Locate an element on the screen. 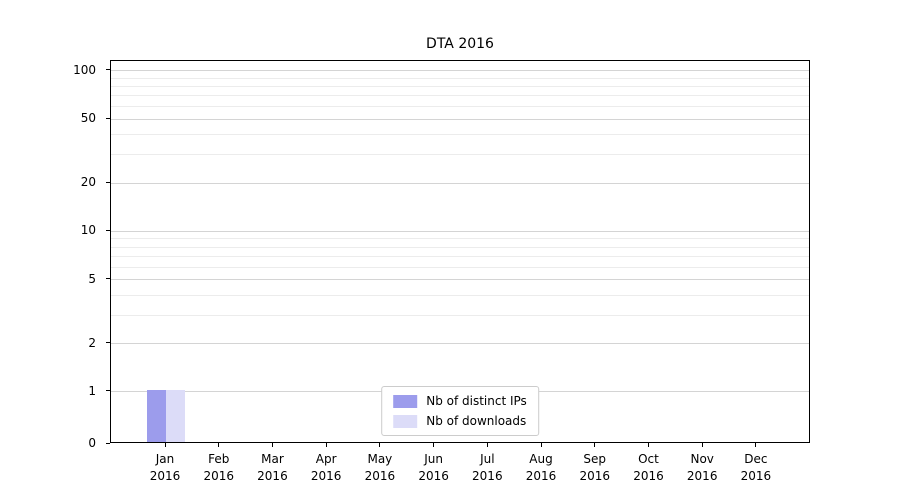  chart-title: DTA 2016 is located at coordinates (460, 44).